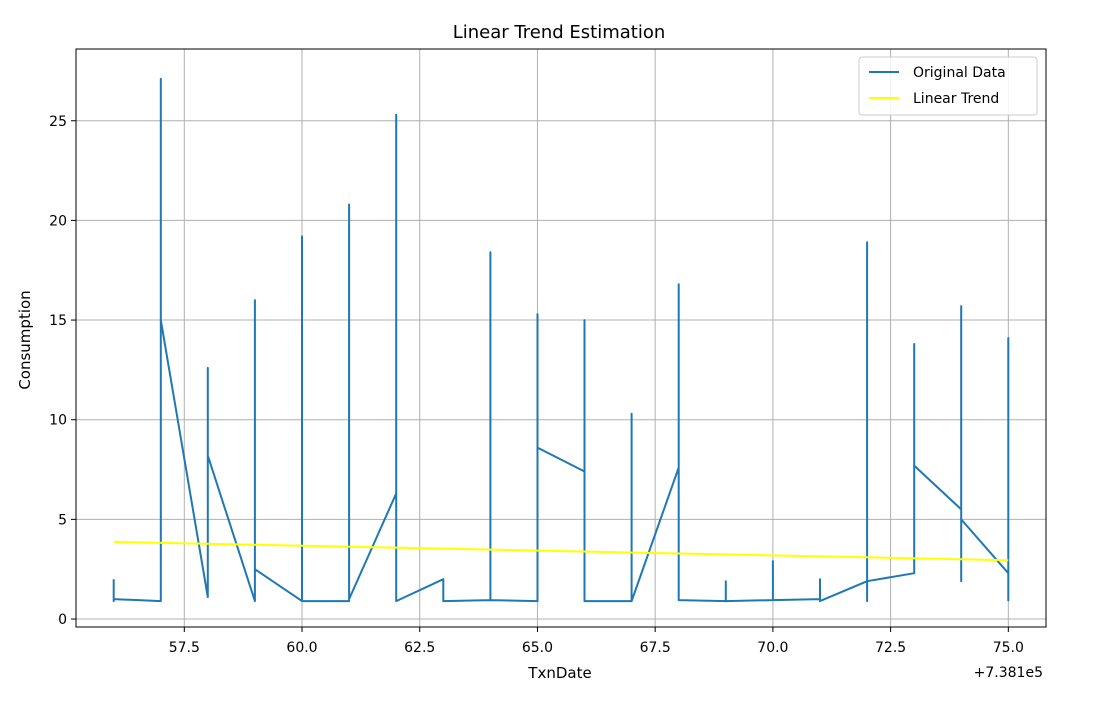 This screenshot has width=1099, height=705. Describe the element at coordinates (772, 648) in the screenshot. I see `x-tick-label: 70.0` at that location.